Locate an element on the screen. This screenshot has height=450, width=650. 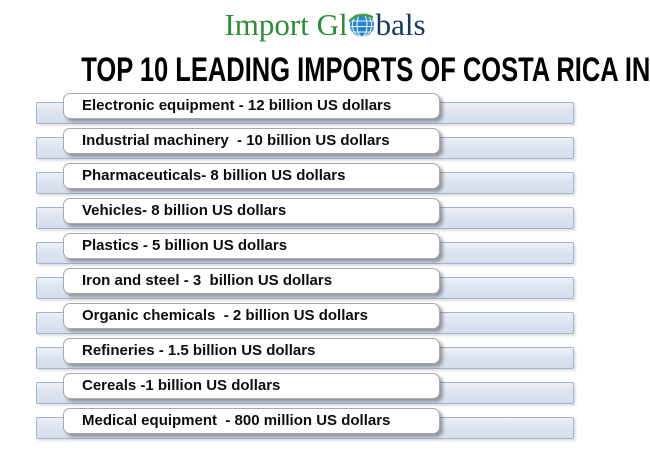
brand-logo: Import Gl bals is located at coordinates (325, 25).